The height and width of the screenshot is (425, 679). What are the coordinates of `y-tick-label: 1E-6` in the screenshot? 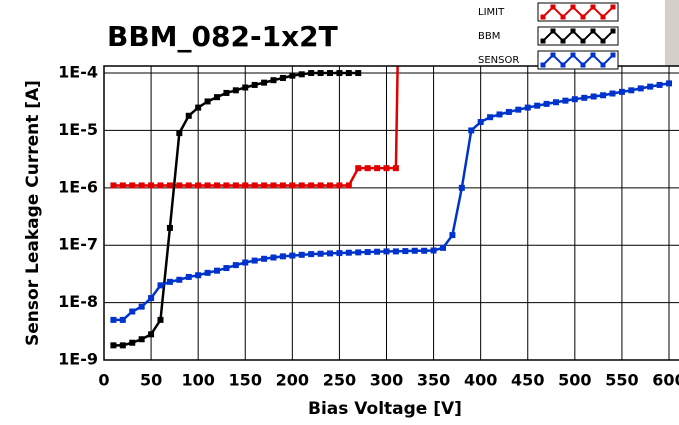 It's located at (78, 186).